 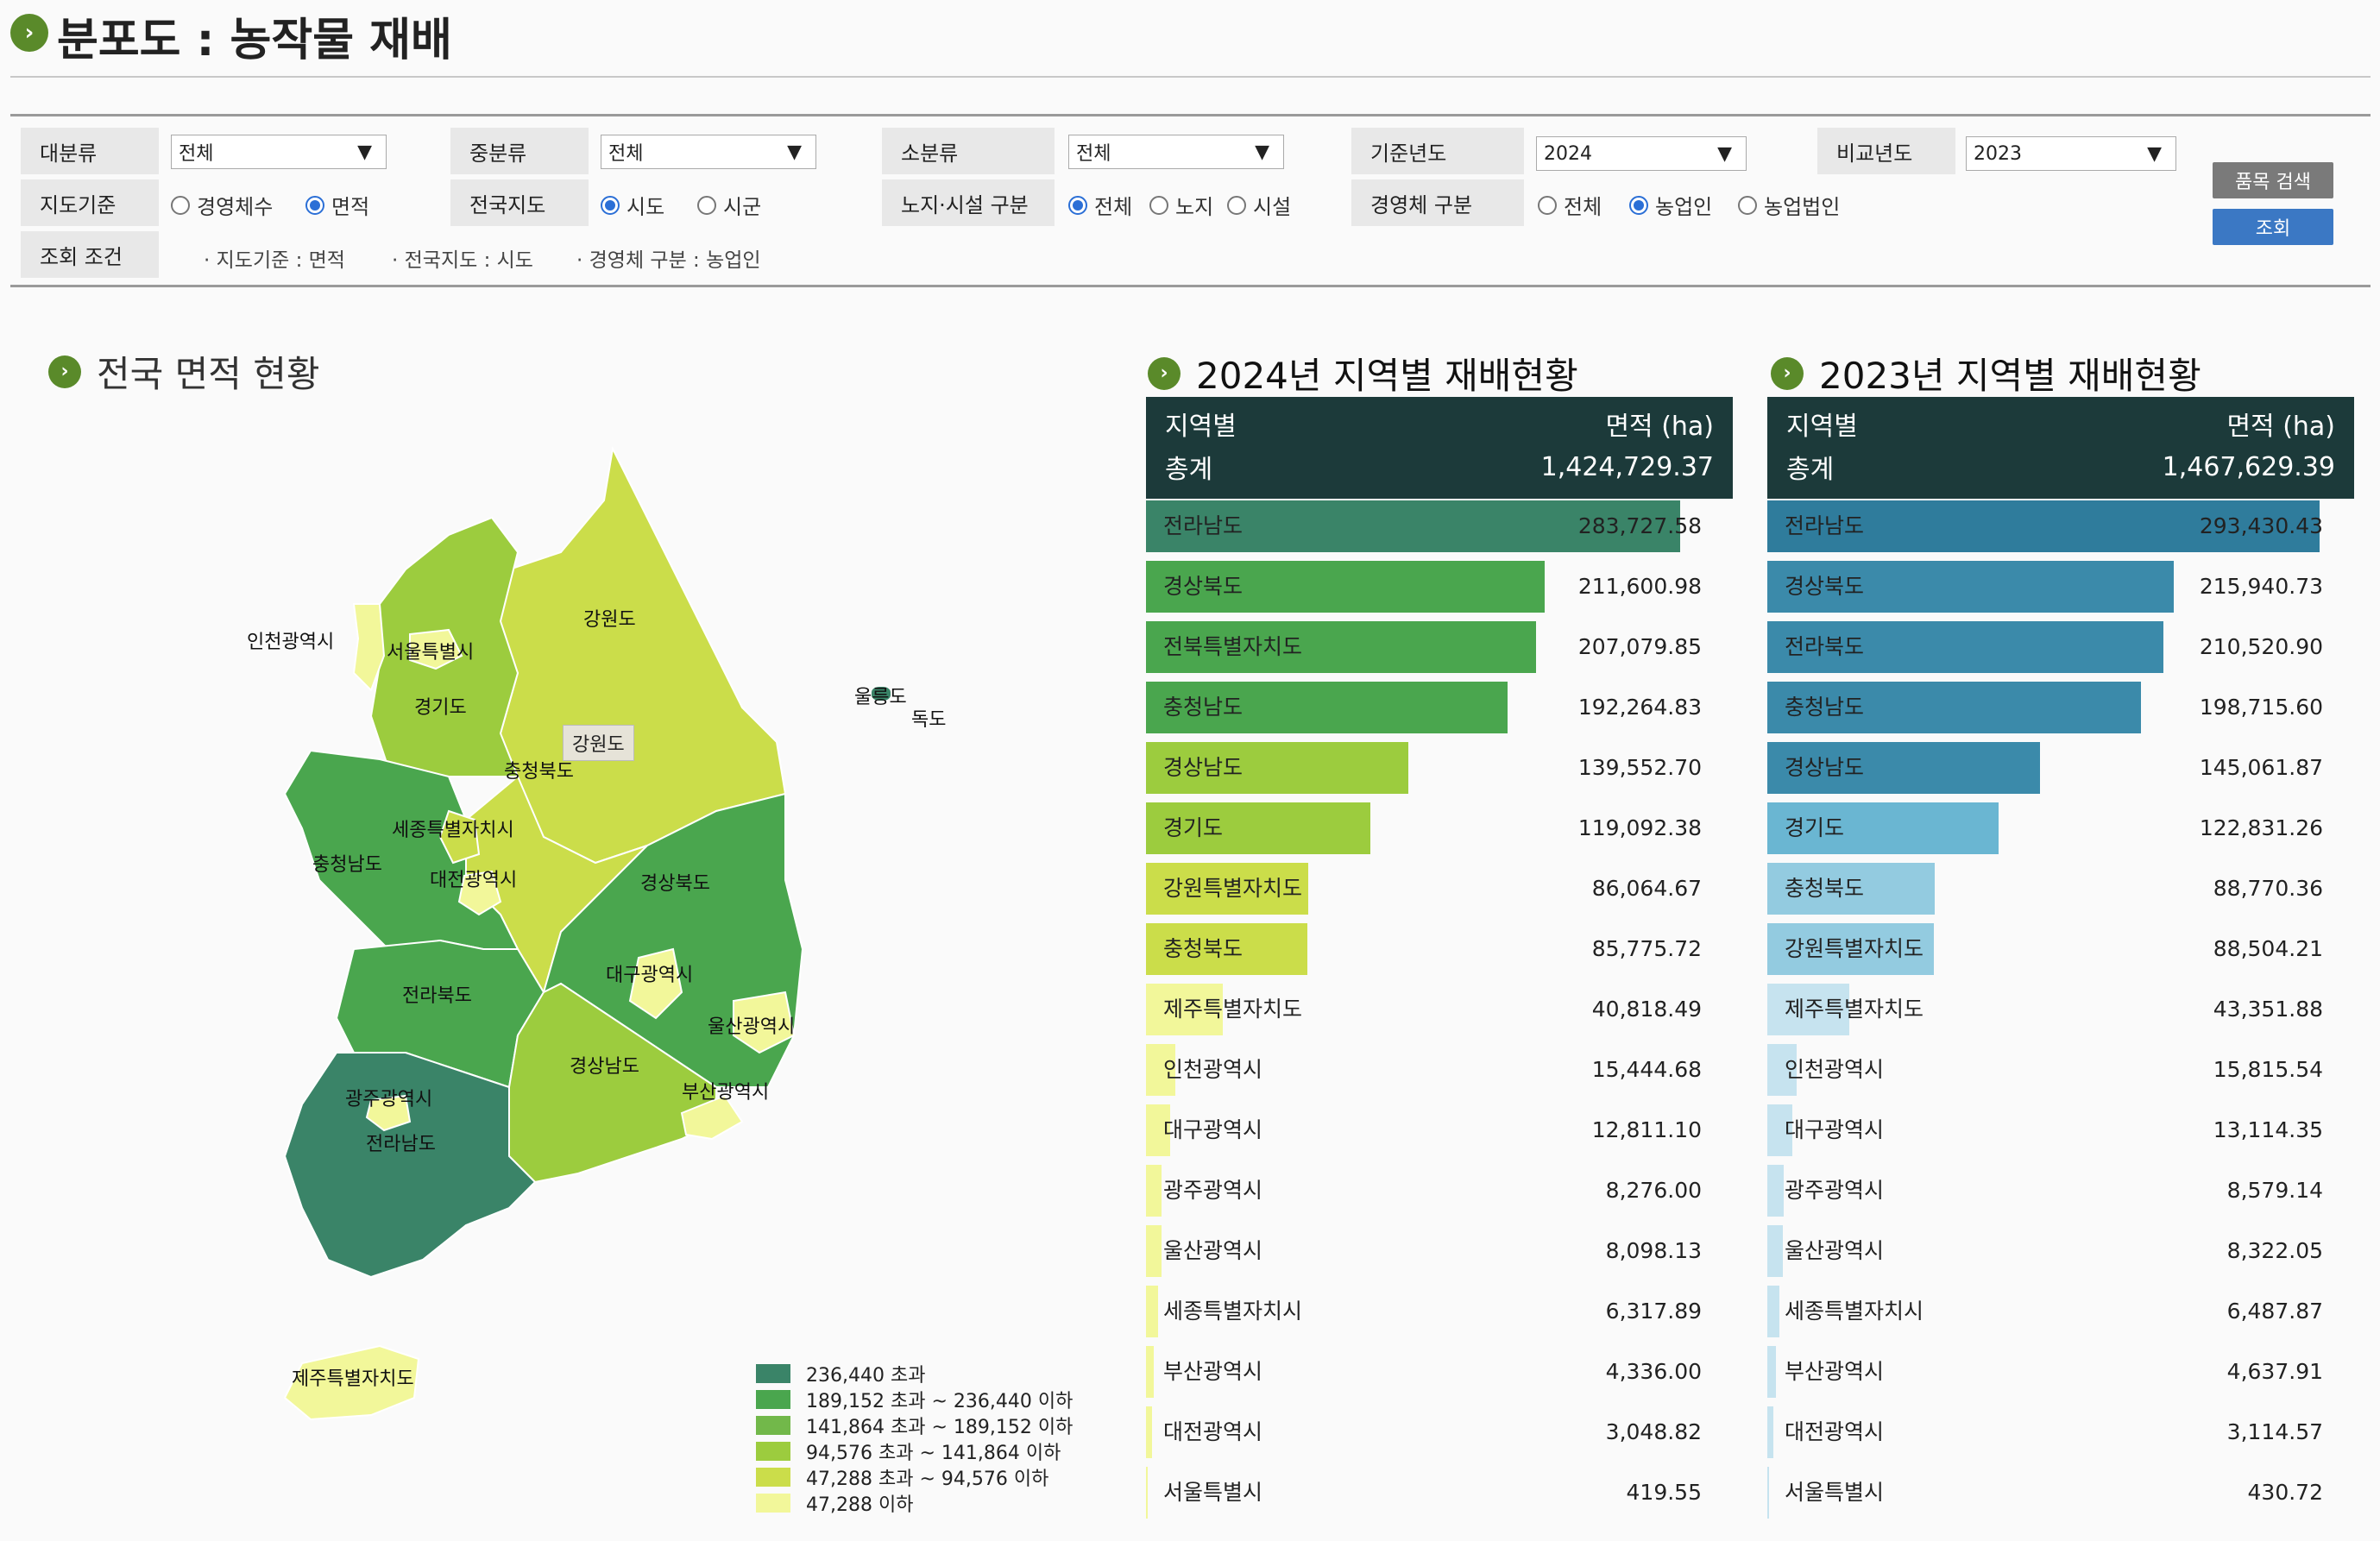 I want to click on bar-value-label: 419.55, so click(x=1664, y=1492).